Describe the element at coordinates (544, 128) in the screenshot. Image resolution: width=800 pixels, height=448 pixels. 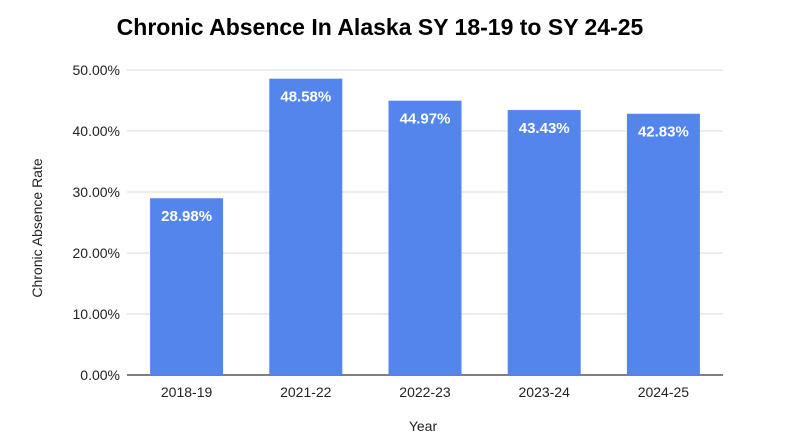
I see `data-label: 43.43%` at that location.